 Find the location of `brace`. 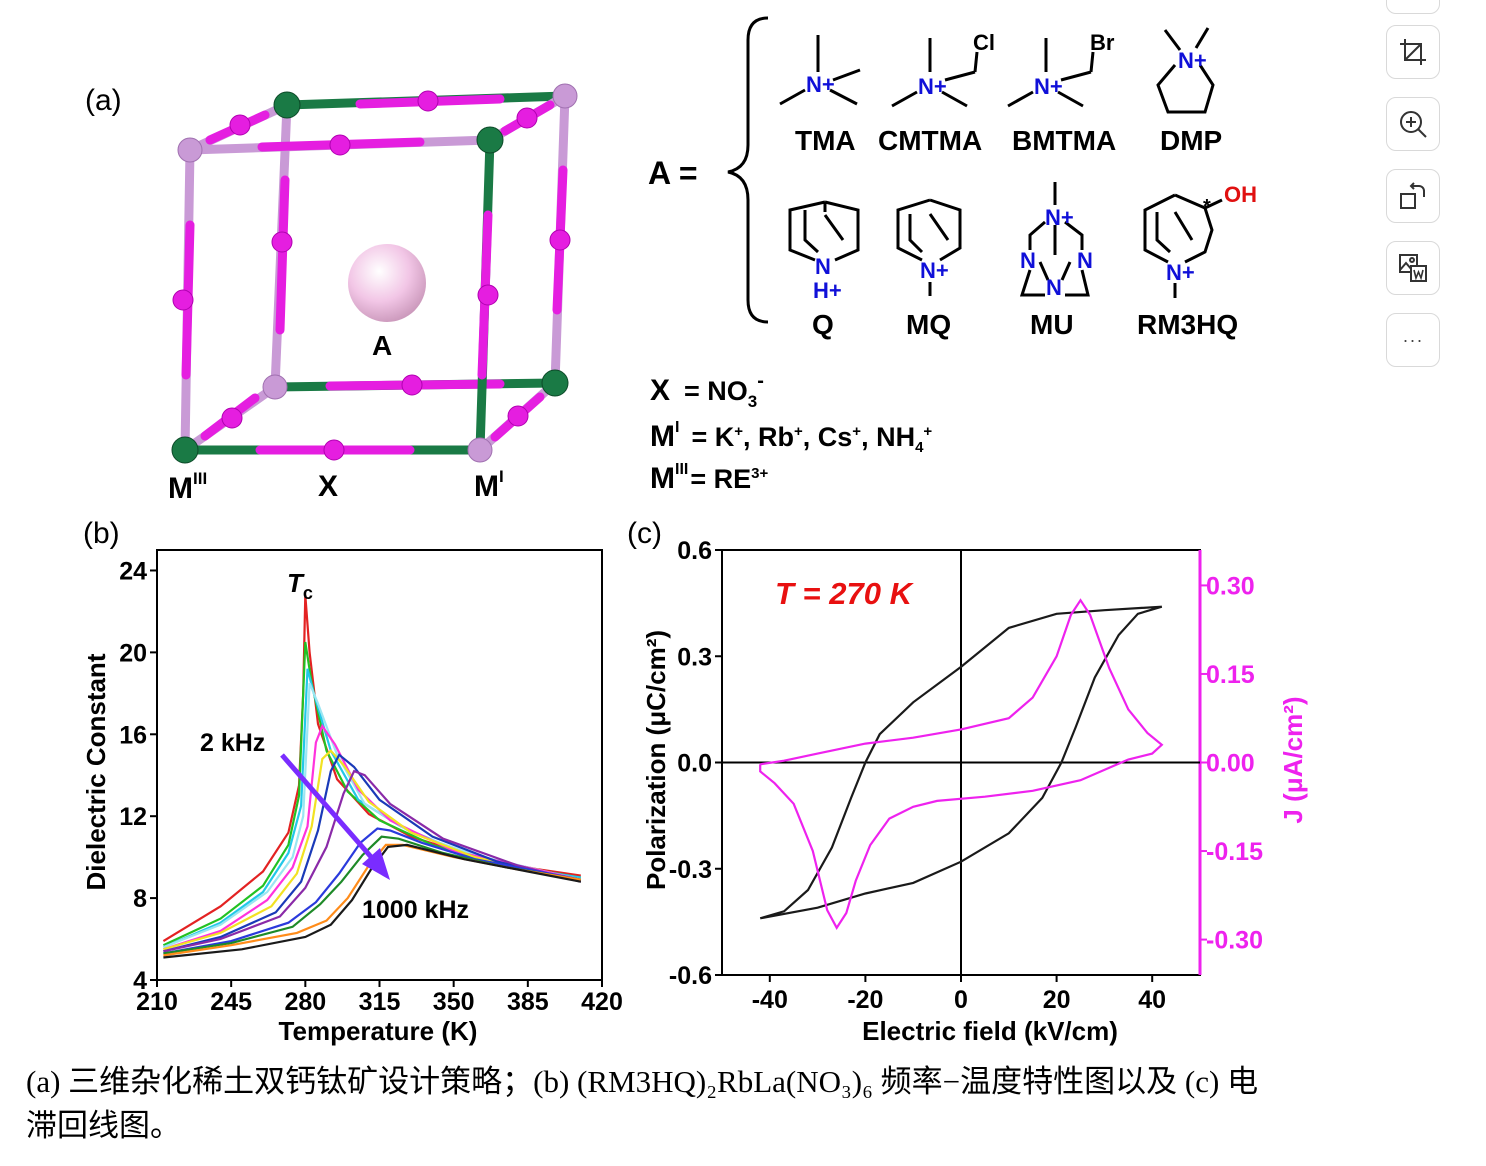

brace is located at coordinates (748, 170).